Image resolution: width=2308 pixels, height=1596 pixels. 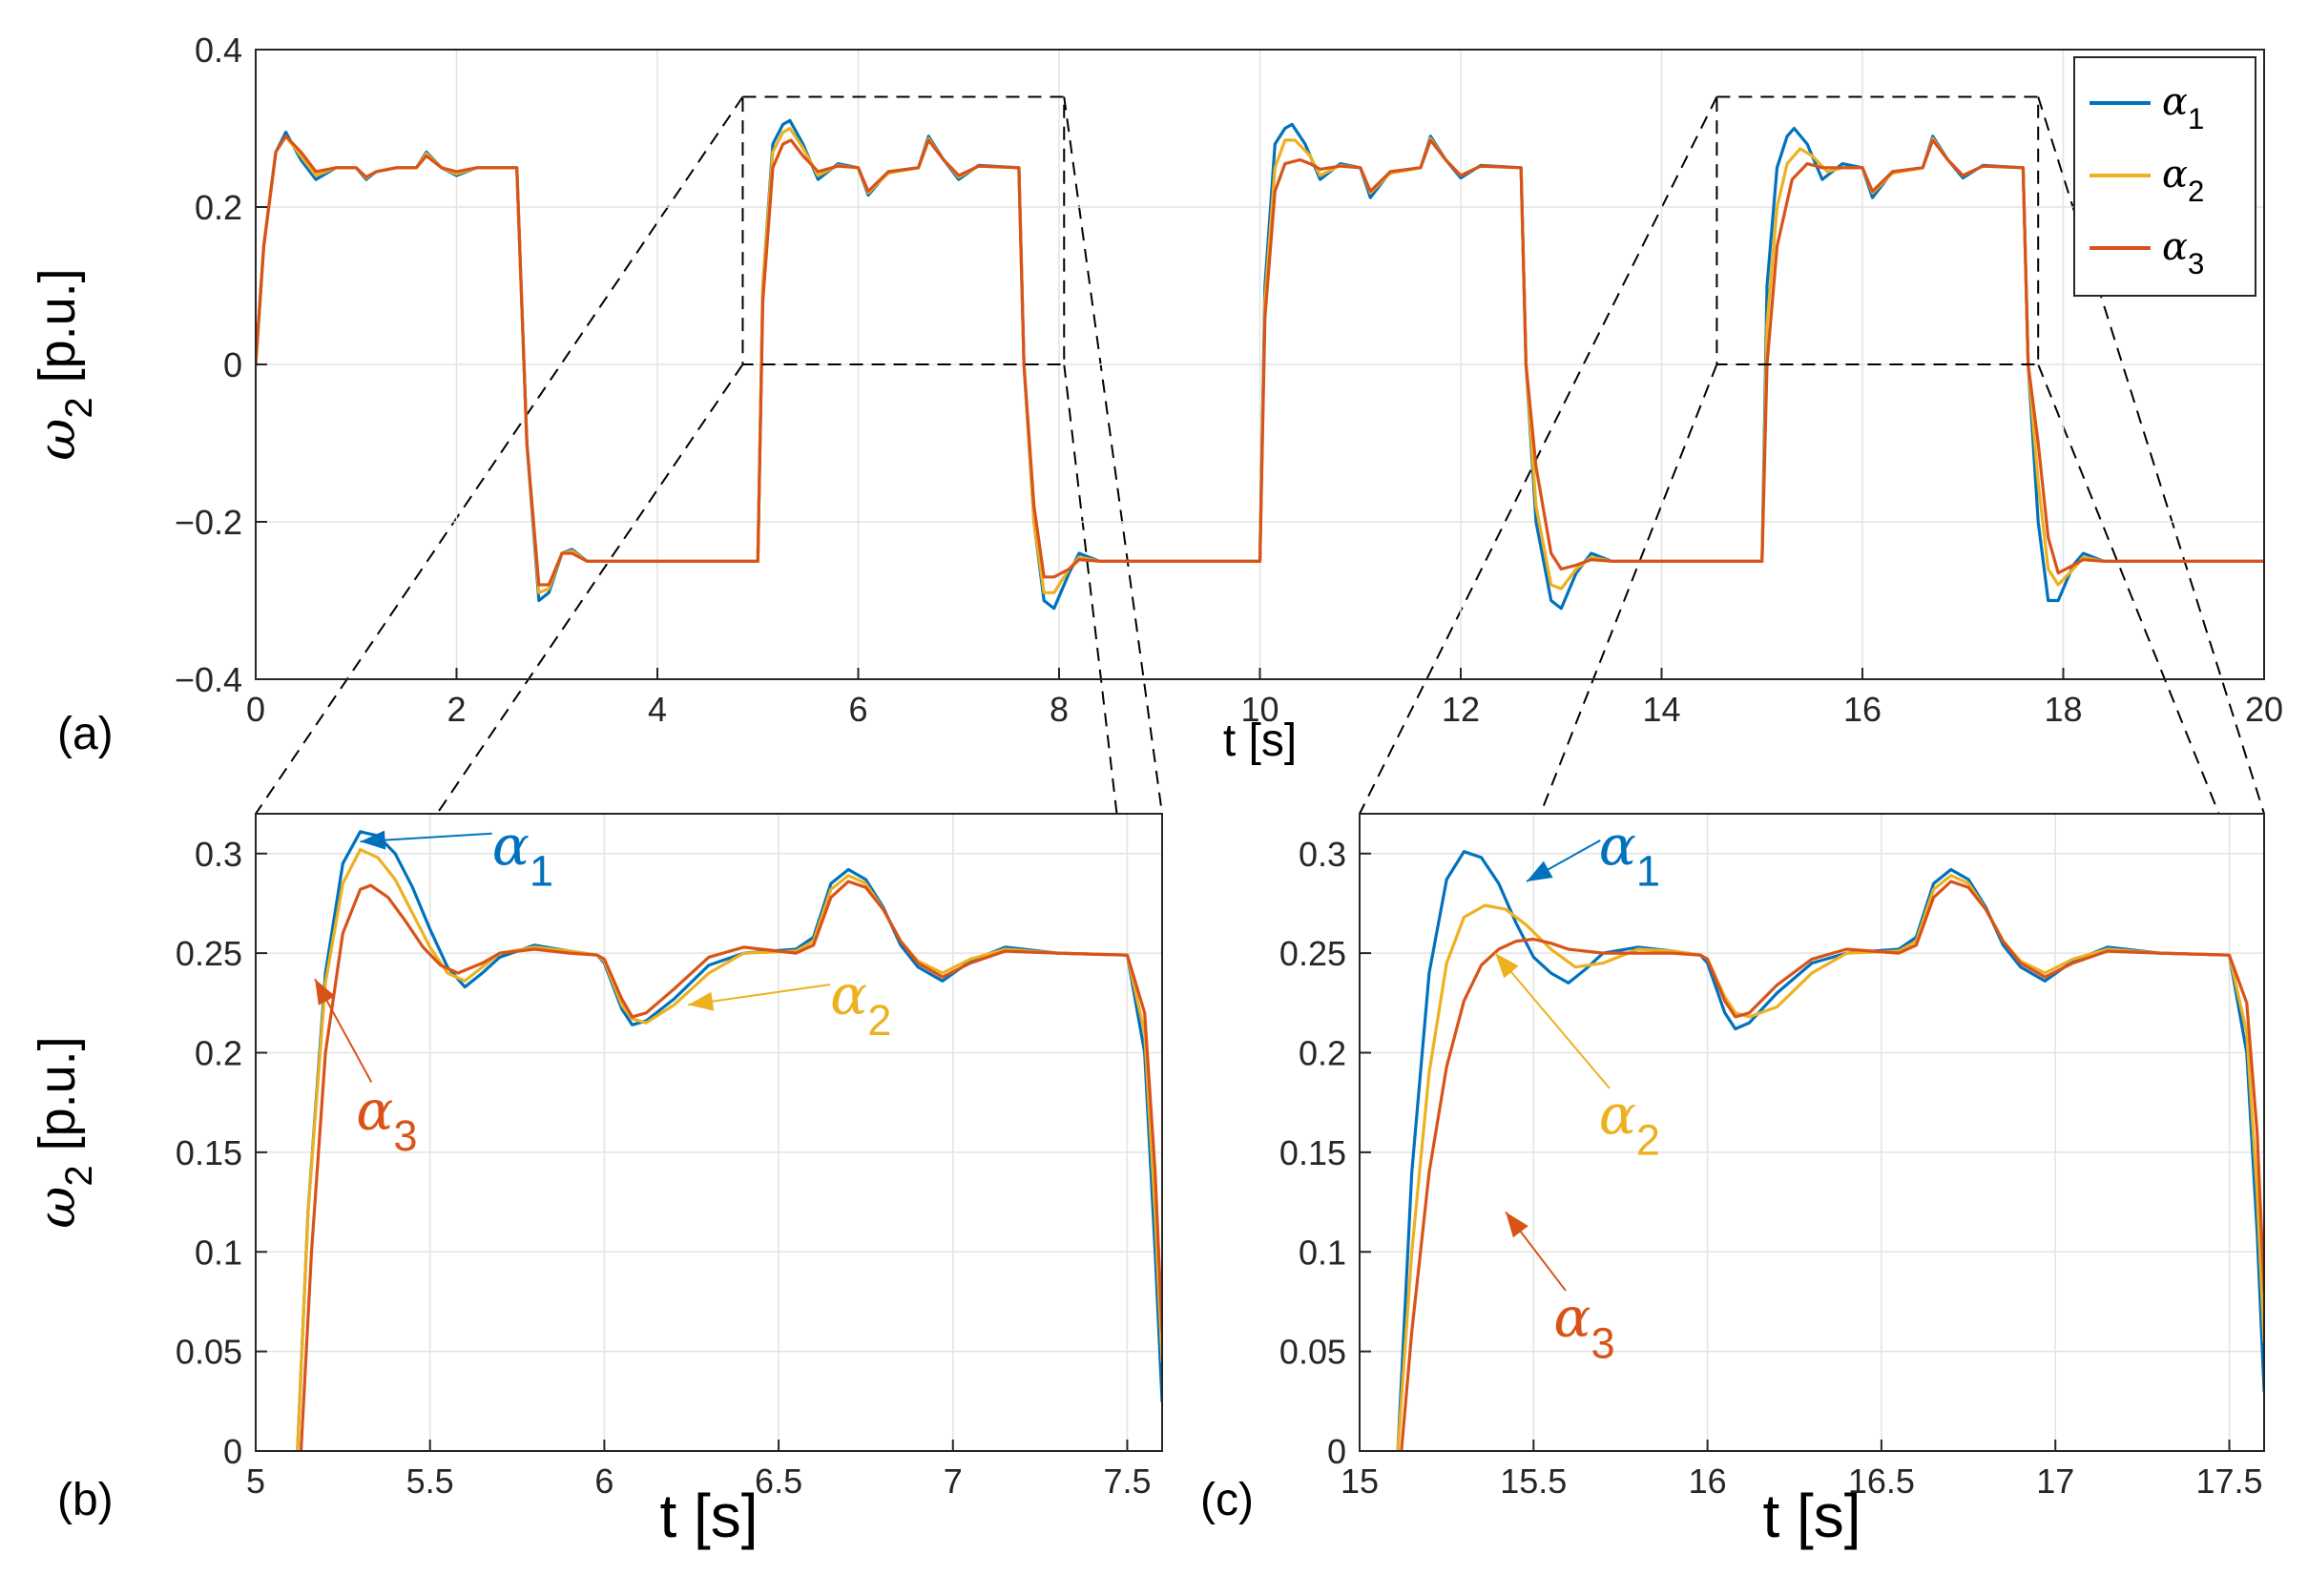 What do you see at coordinates (2264, 710) in the screenshot?
I see `panel-a-xtick-label-10: 20` at bounding box center [2264, 710].